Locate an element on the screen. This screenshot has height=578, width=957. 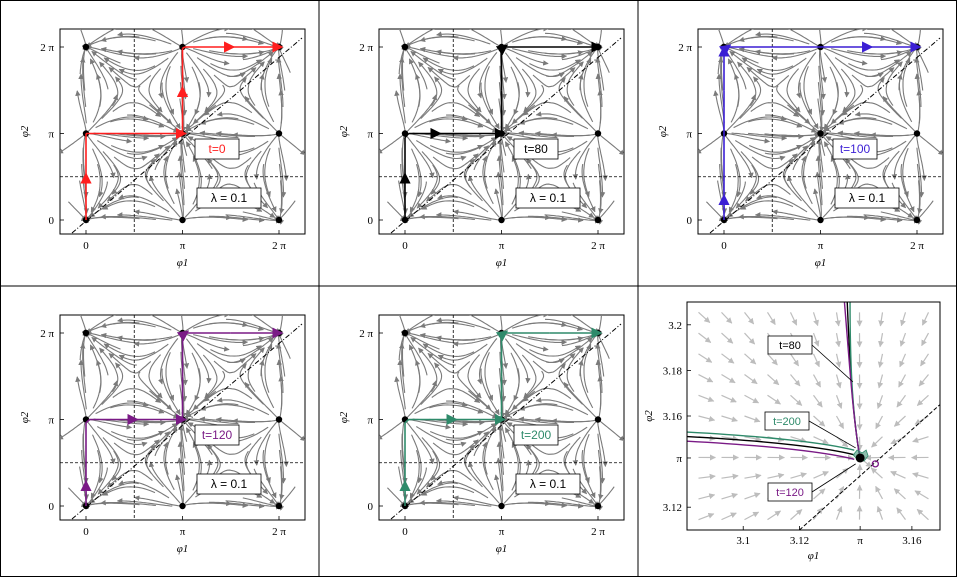
zoom-label: t=80 is located at coordinates (790, 346).